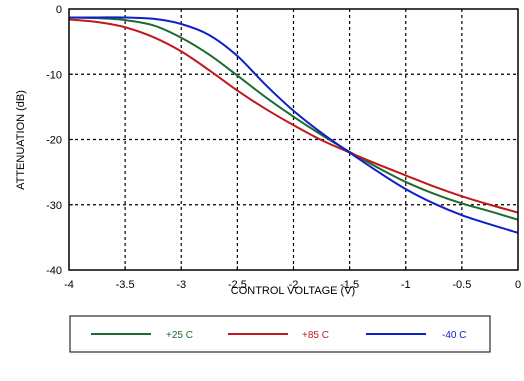 This screenshot has height=381, width=524. Describe the element at coordinates (349, 285) in the screenshot. I see `x-tick-label: -1.5` at that location.